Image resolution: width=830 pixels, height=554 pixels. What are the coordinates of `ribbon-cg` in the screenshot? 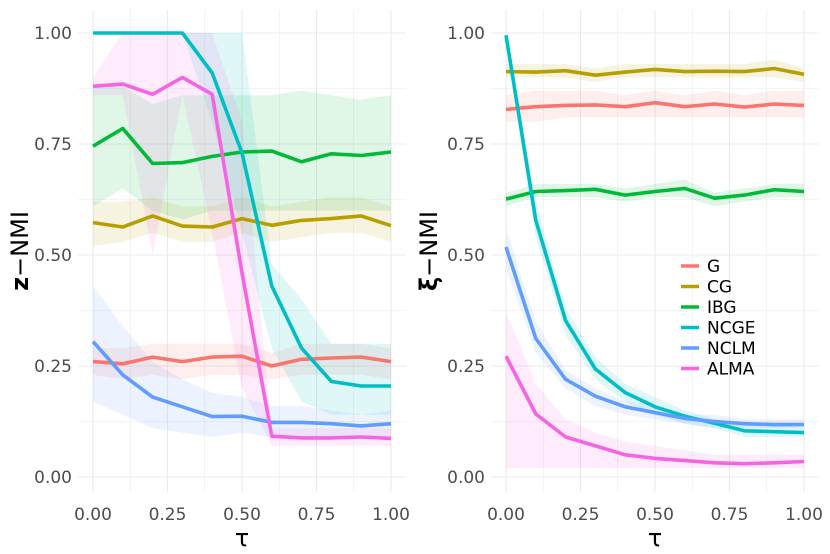 It's located at (242, 222).